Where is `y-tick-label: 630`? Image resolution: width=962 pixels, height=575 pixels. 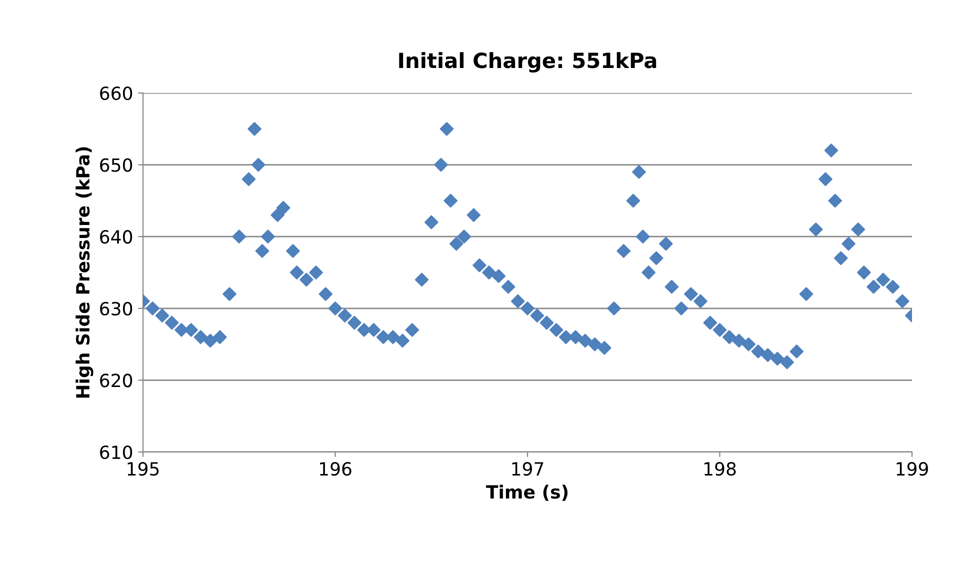 y-tick-label: 630 is located at coordinates (116, 309).